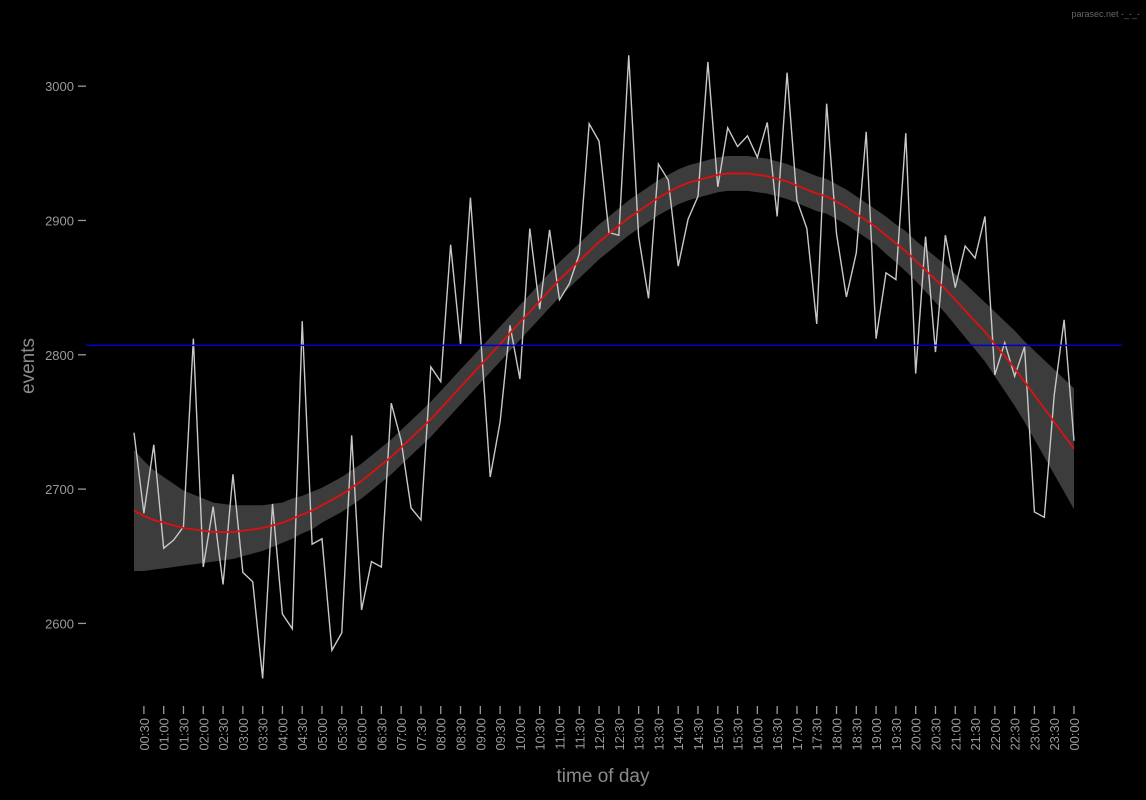  Describe the element at coordinates (777, 734) in the screenshot. I see `x-tick-label: 16:30` at that location.